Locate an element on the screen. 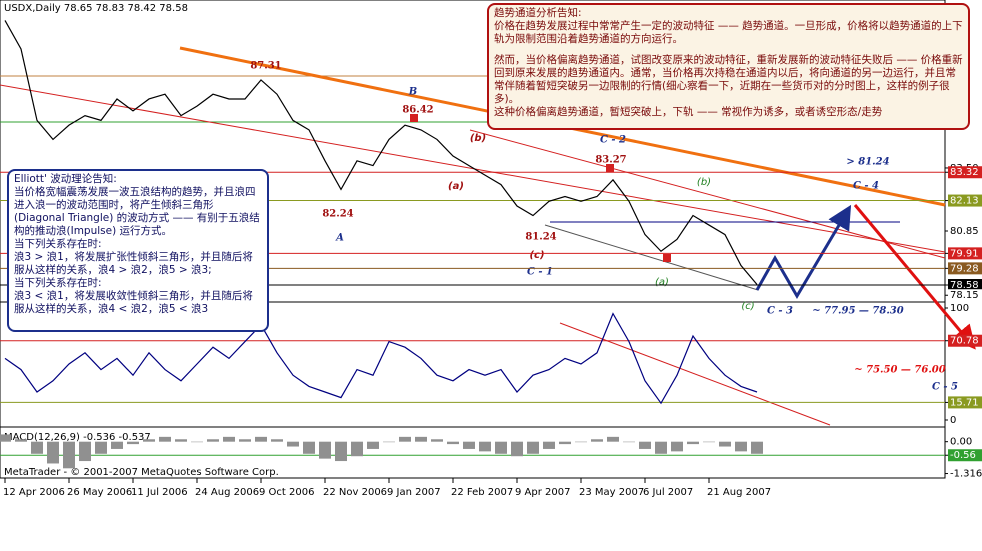 The image size is (982, 551). x-tick-label: 9 Oct 2006 is located at coordinates (286, 492).